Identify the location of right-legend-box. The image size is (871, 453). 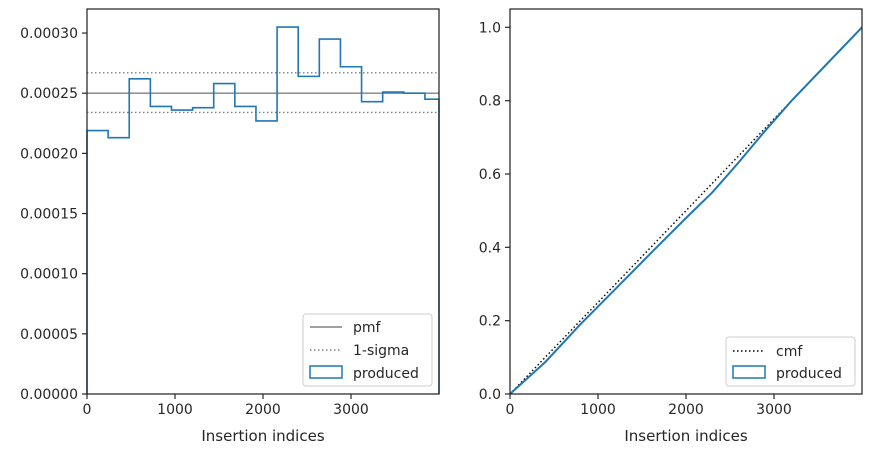
(790, 361).